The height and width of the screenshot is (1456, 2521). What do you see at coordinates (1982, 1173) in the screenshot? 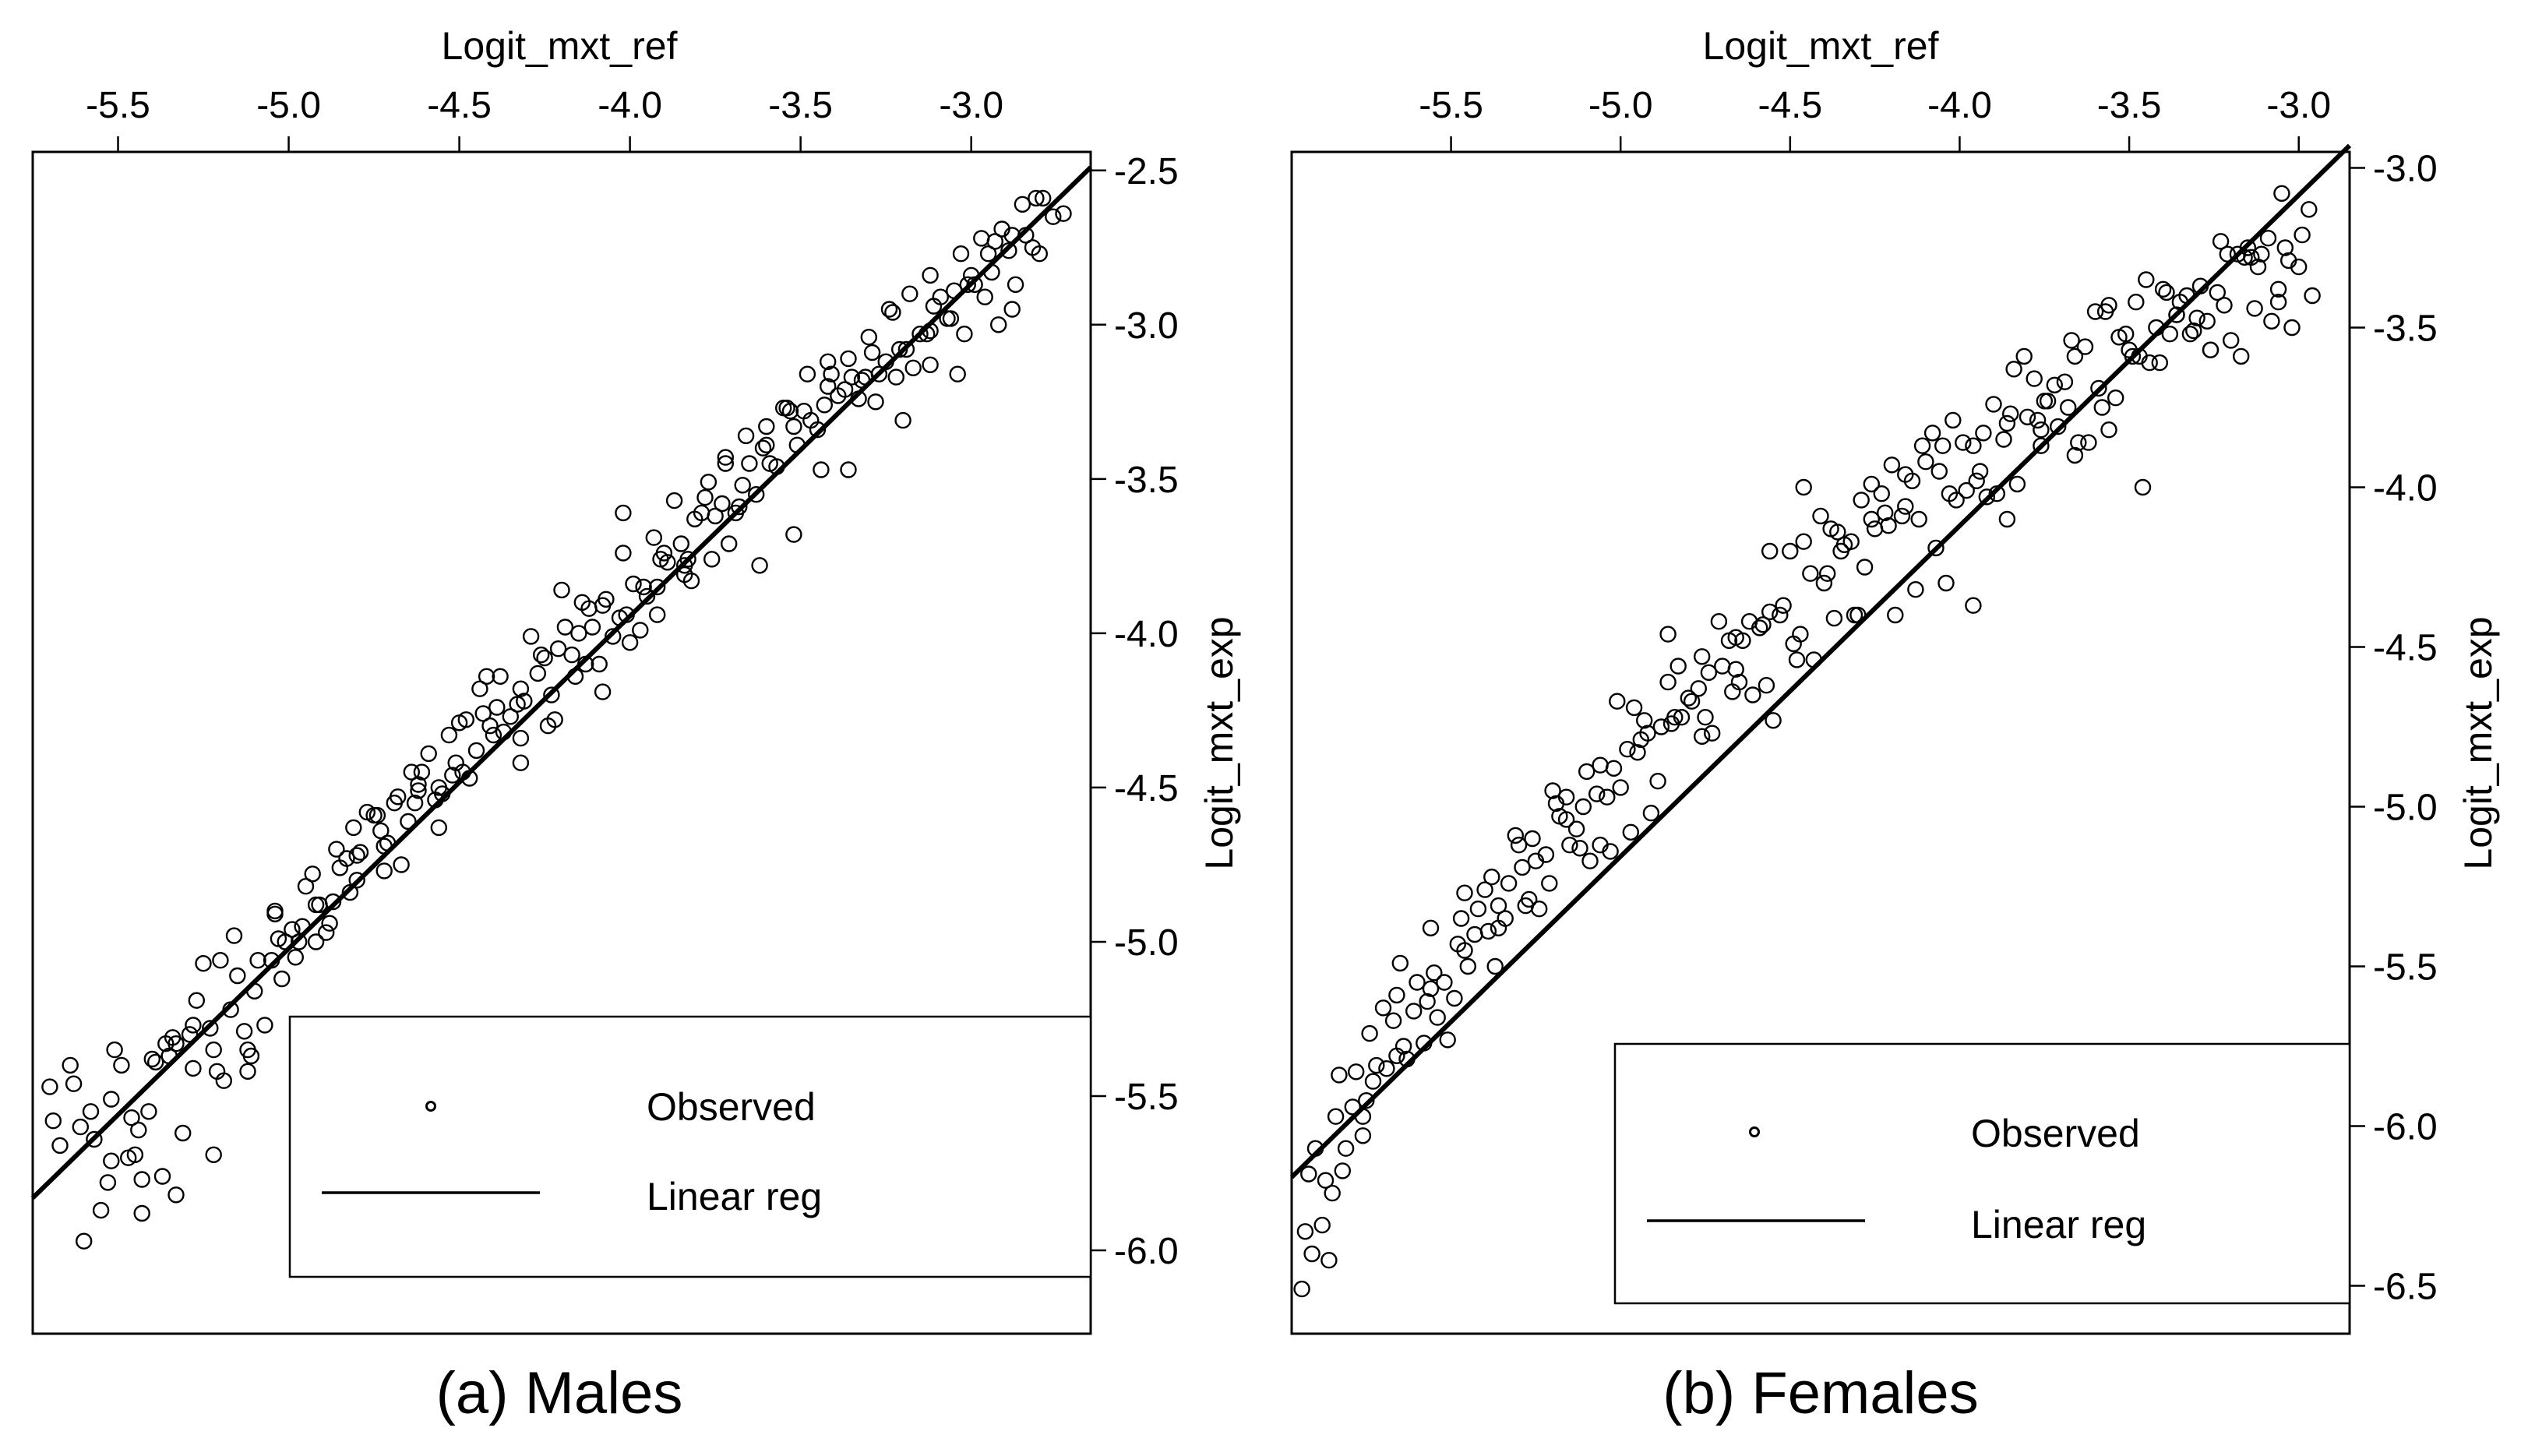
I see `females-legend: Observed Linear reg` at bounding box center [1982, 1173].